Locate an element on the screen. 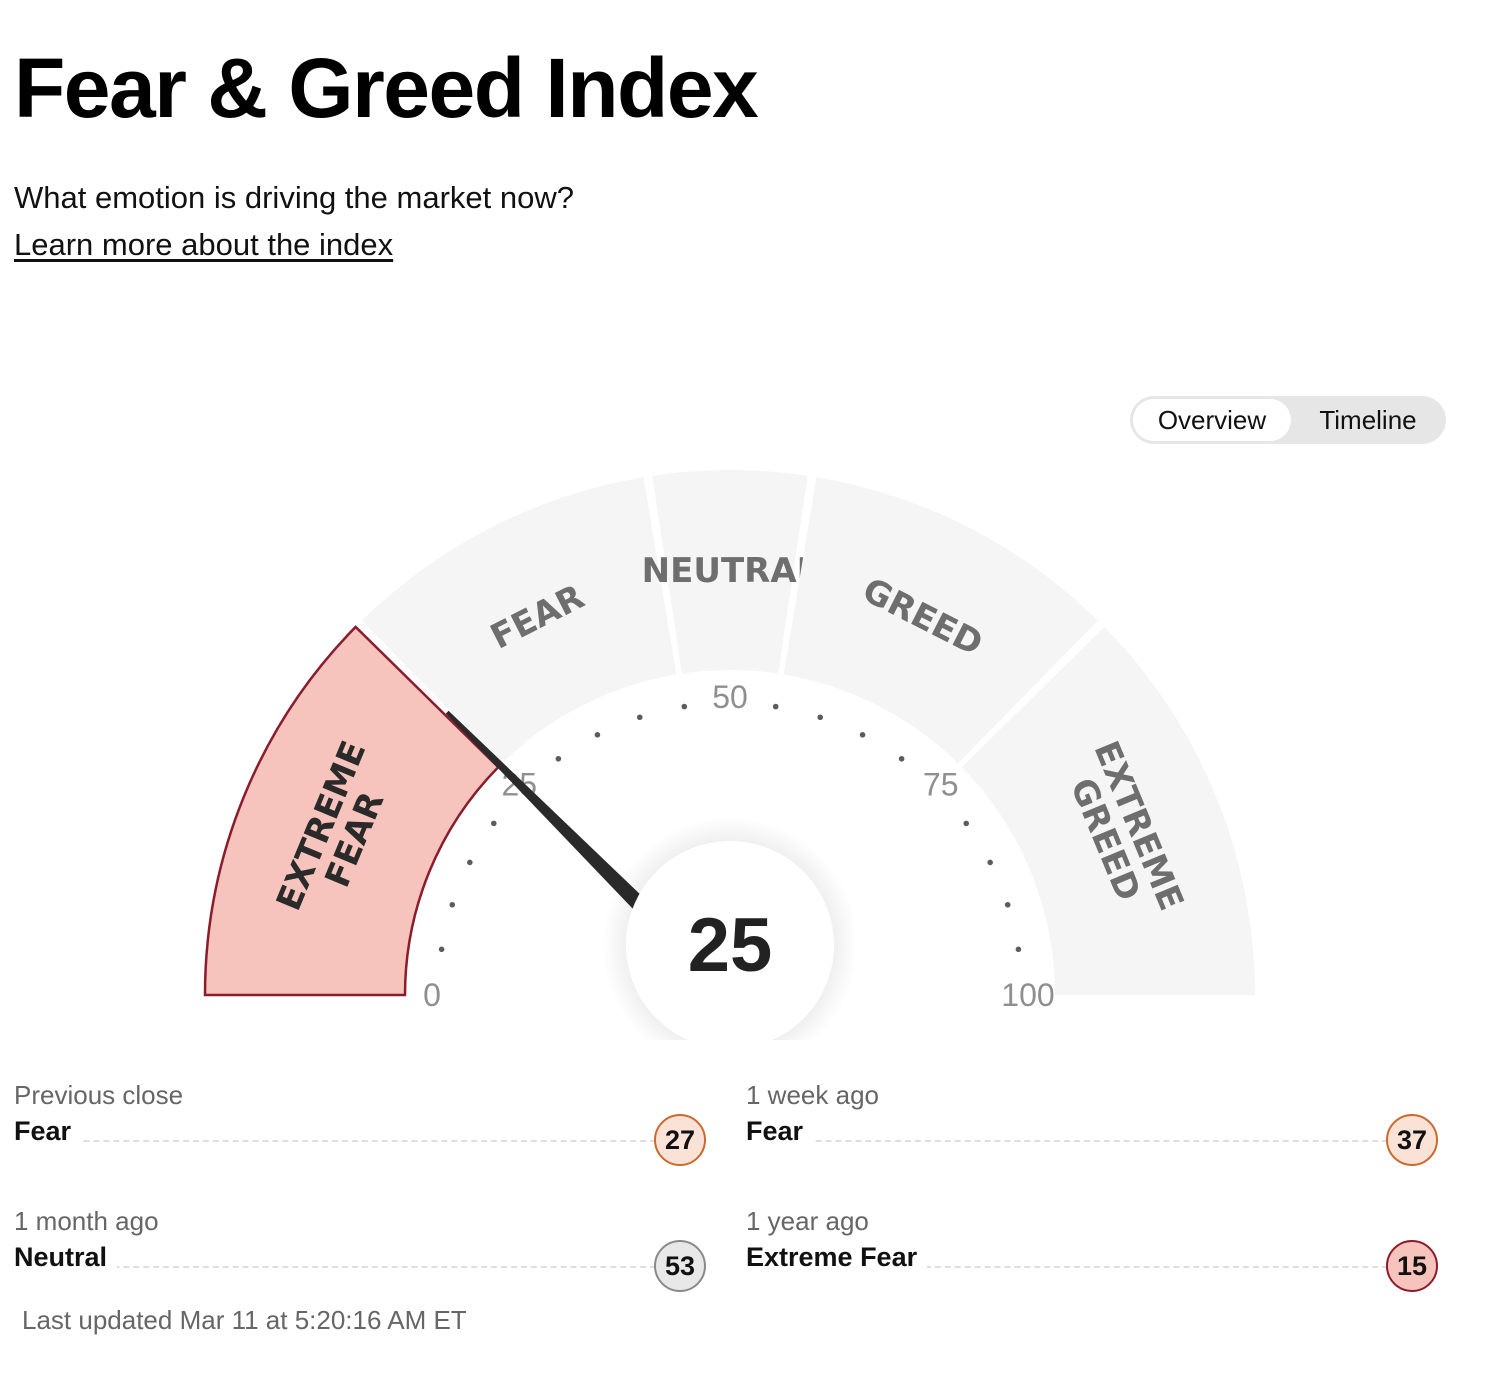 This screenshot has width=1506, height=1376. history-label: 1 year ago is located at coordinates (807, 1221).